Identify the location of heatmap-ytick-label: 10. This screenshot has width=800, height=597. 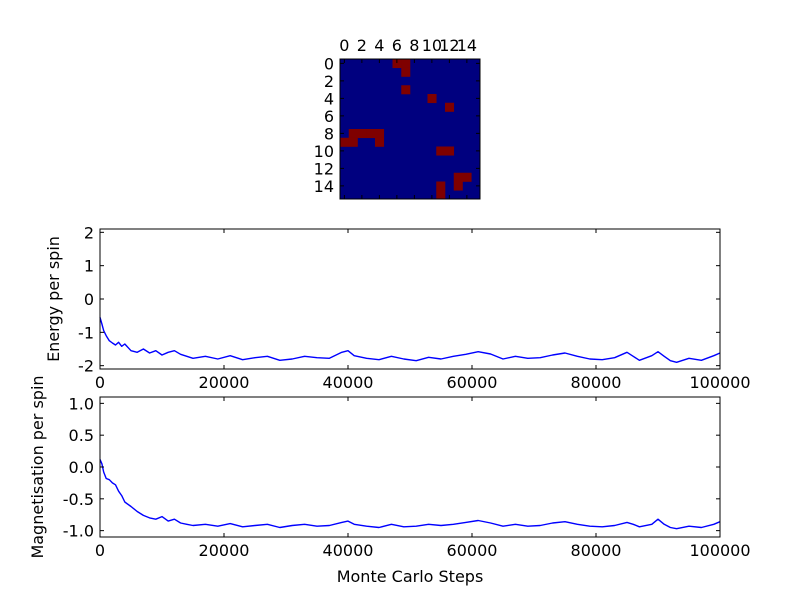
(324, 151).